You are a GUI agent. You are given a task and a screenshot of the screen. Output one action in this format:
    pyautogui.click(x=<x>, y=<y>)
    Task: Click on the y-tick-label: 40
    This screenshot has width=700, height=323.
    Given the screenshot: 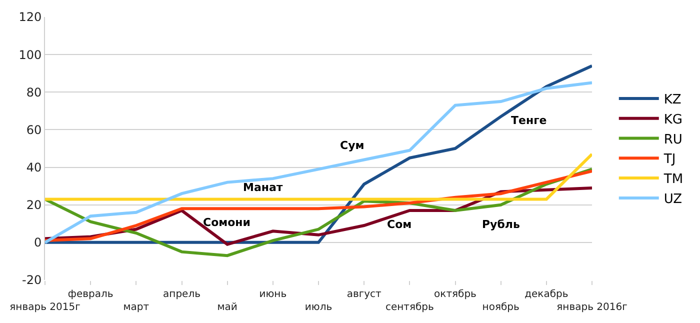 What is the action you would take?
    pyautogui.click(x=34, y=167)
    